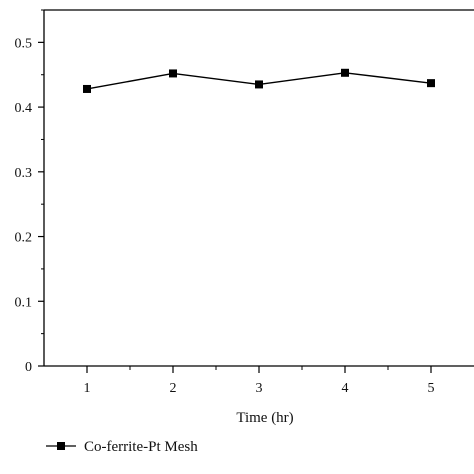  I want to click on x-tick-label: 4, so click(345, 388).